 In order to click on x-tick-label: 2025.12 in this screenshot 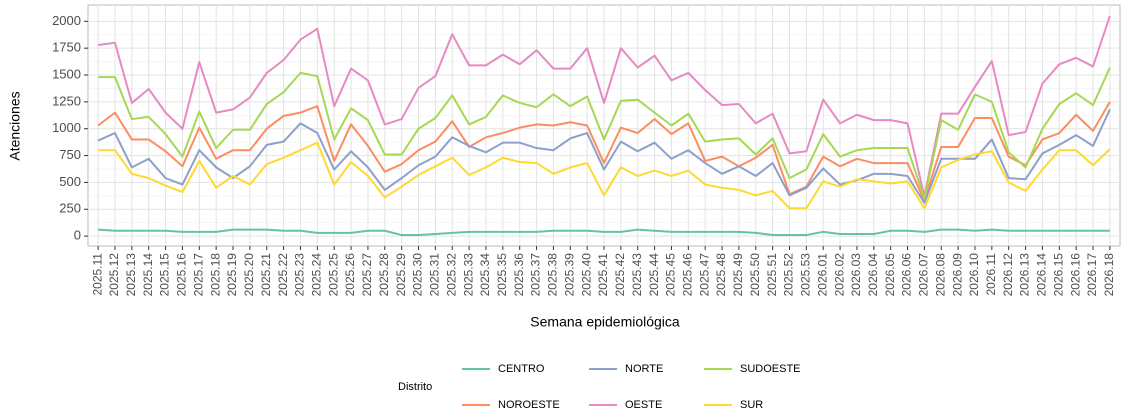, I will do `click(114, 275)`.